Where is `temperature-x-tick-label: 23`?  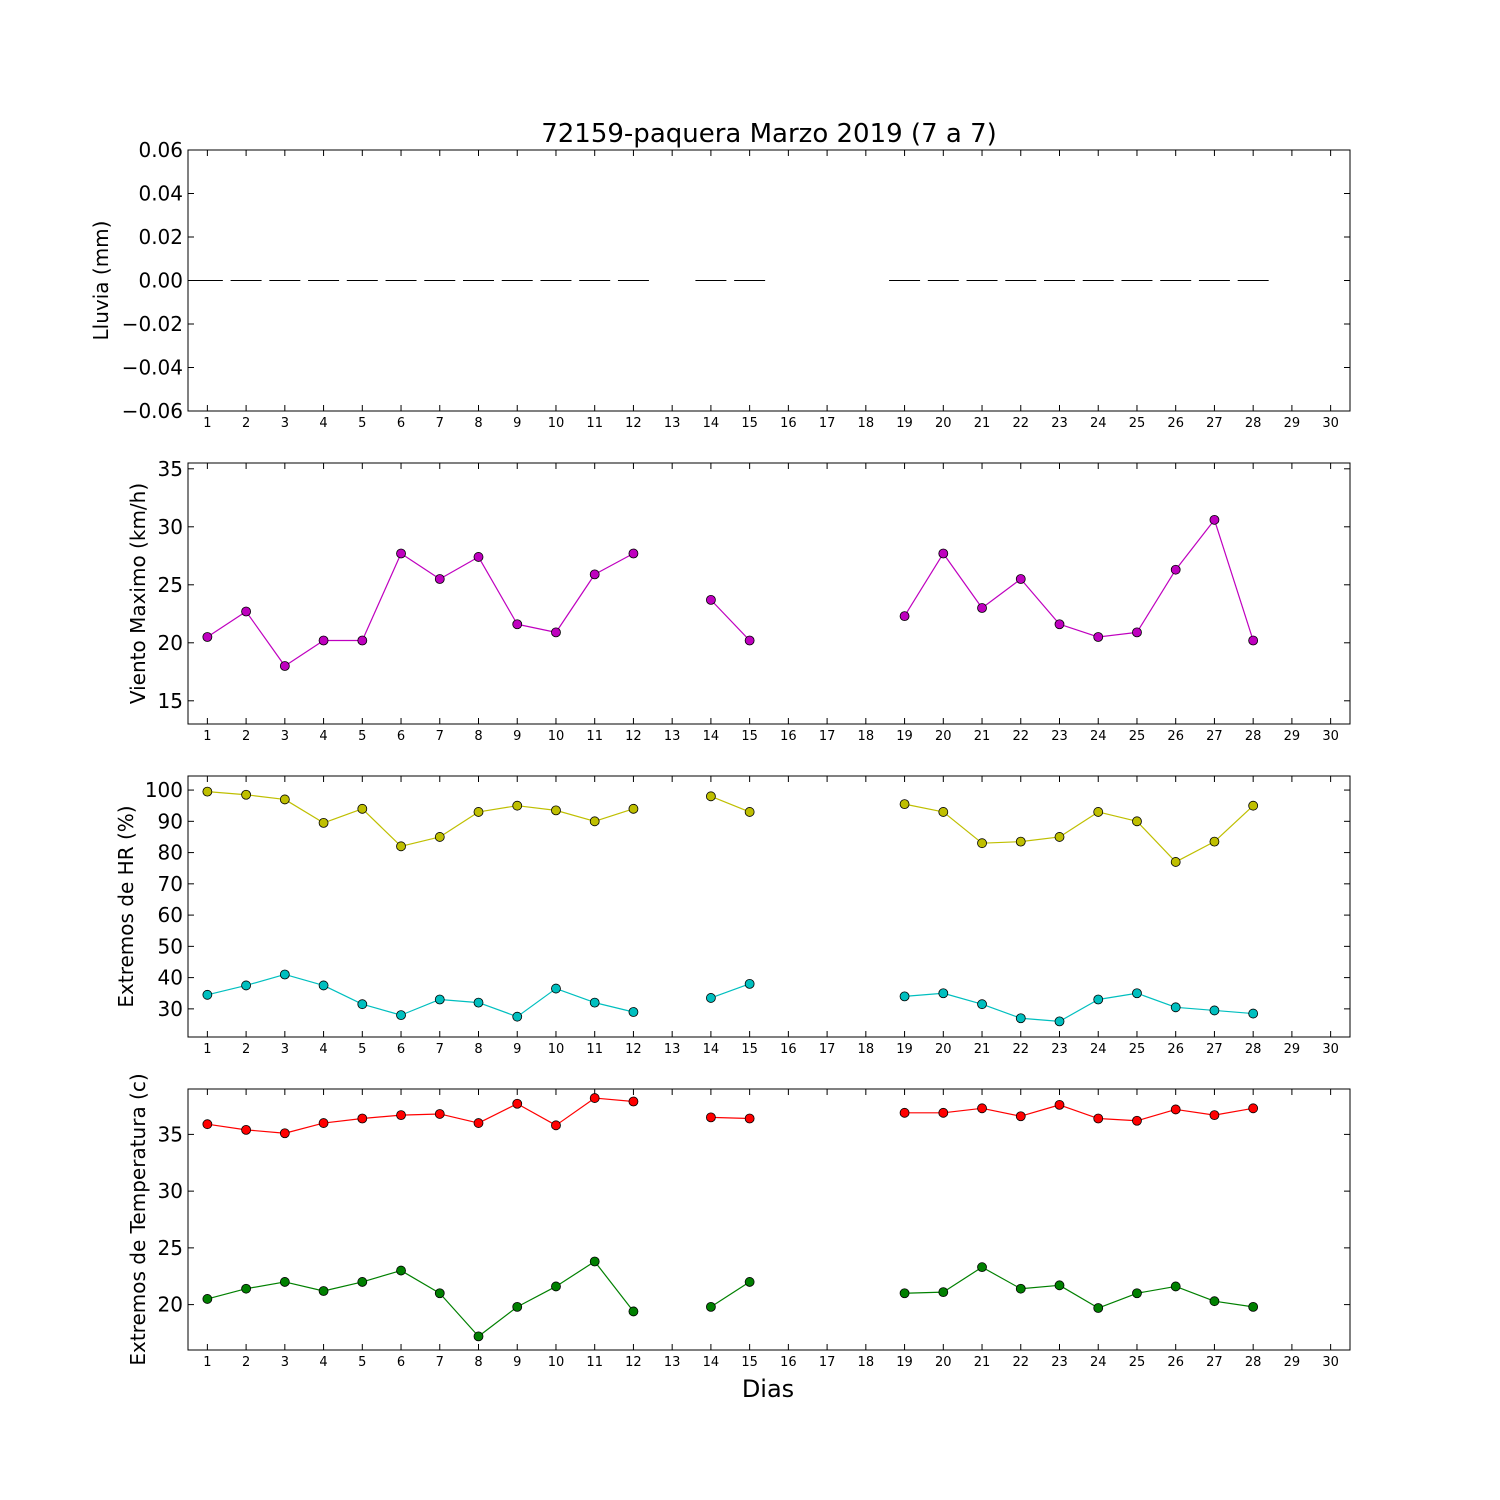 temperature-x-tick-label: 23 is located at coordinates (1059, 1362).